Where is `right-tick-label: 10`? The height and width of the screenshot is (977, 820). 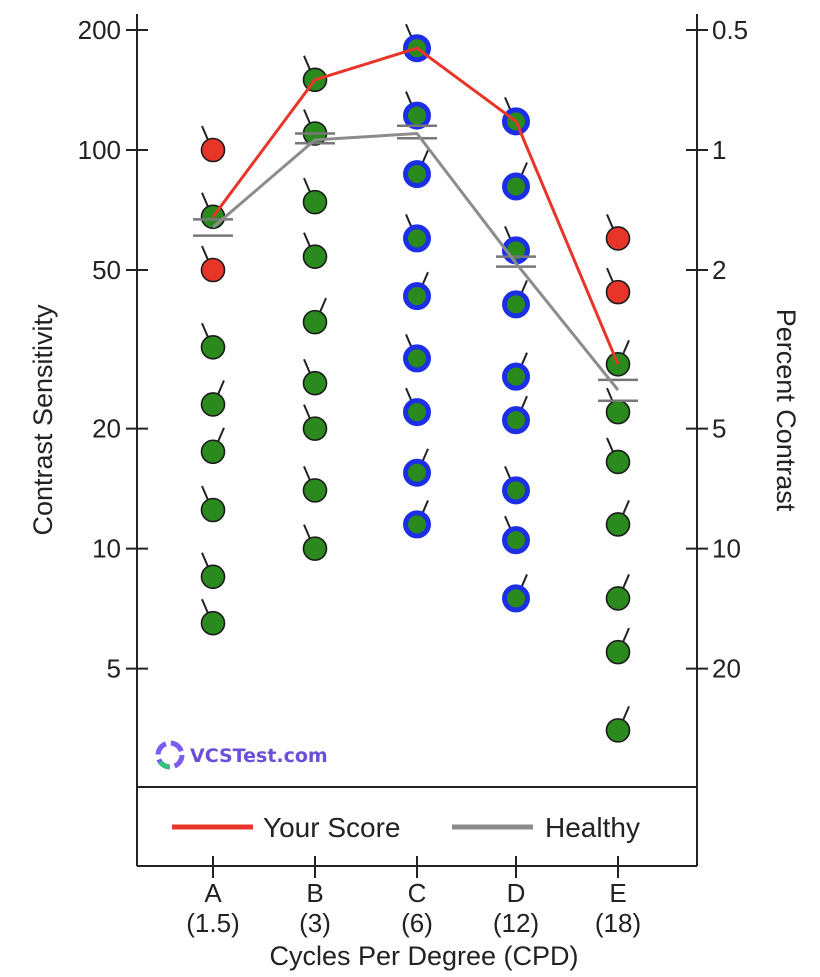
right-tick-label: 10 is located at coordinates (726, 549).